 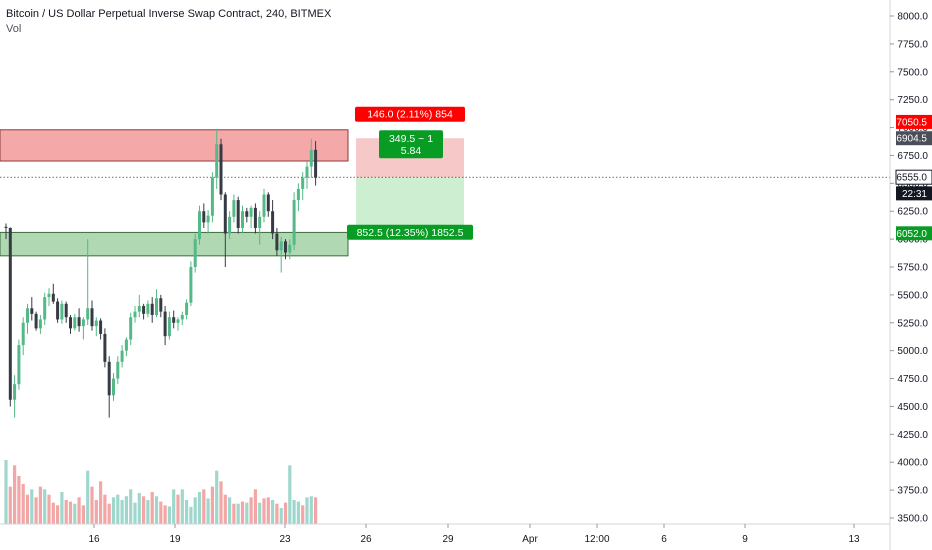 What do you see at coordinates (912, 519) in the screenshot?
I see `y-tick-label: 3500.0` at bounding box center [912, 519].